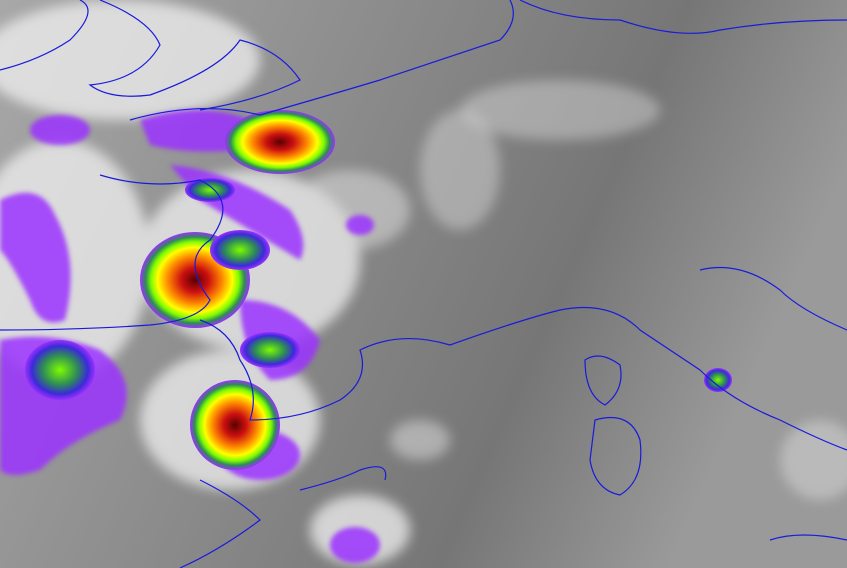  Describe the element at coordinates (235, 425) in the screenshot. I see `storm-cell-south` at that location.